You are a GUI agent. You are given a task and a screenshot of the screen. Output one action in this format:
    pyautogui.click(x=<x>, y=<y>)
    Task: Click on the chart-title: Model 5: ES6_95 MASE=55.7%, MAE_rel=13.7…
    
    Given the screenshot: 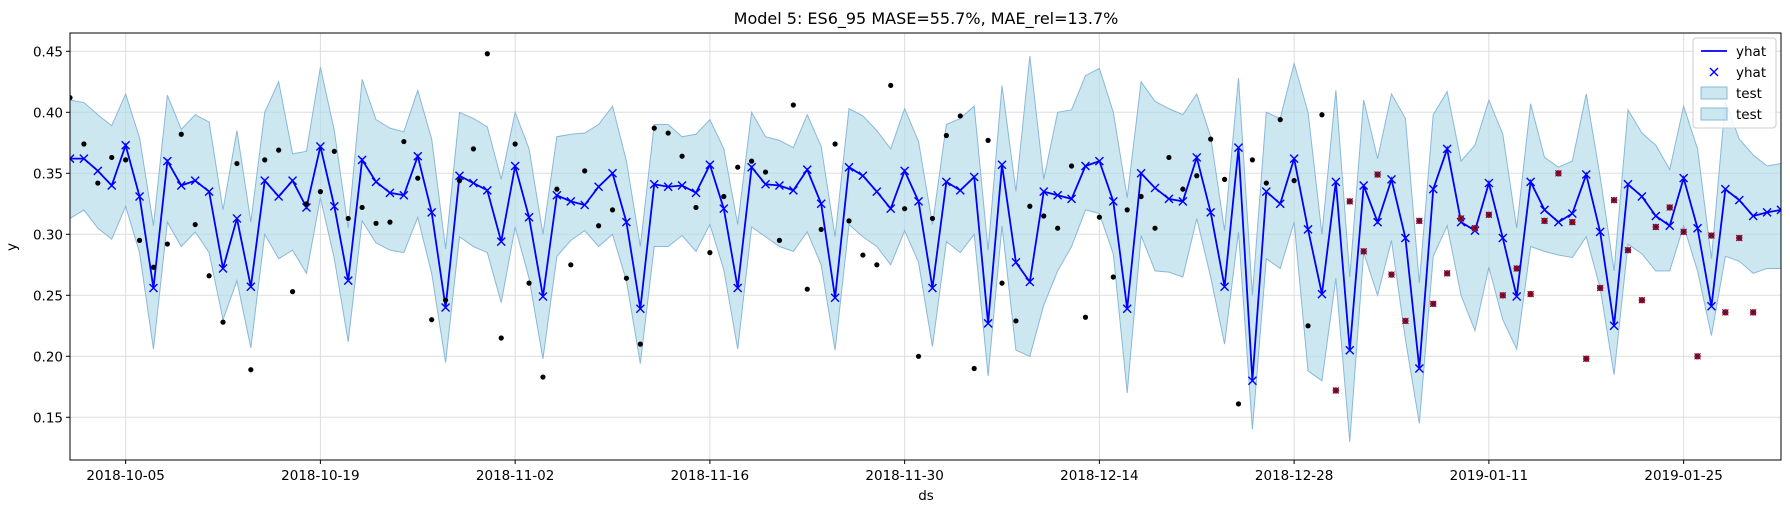 What is the action you would take?
    pyautogui.click(x=926, y=19)
    